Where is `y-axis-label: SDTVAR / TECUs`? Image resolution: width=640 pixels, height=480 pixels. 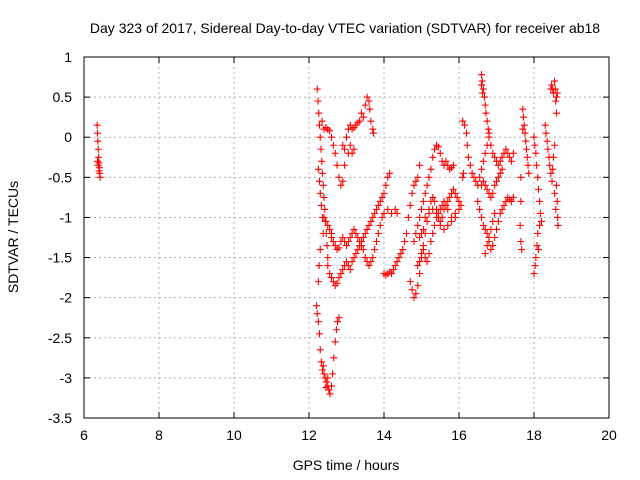
y-axis-label: SDTVAR / TECUs is located at coordinates (13, 237).